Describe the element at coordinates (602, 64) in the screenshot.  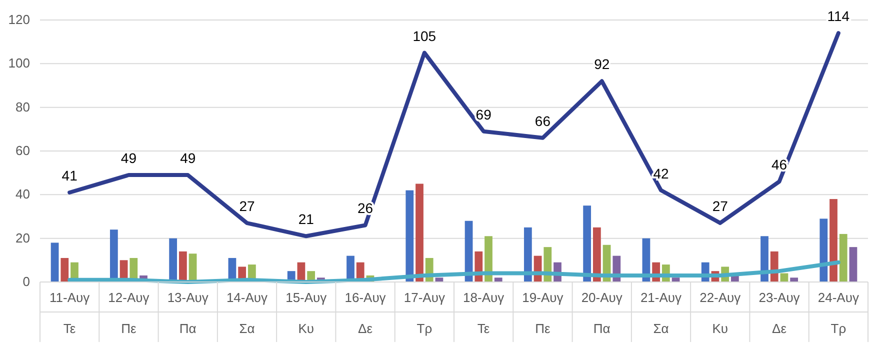
I see `data-label: 92` at that location.